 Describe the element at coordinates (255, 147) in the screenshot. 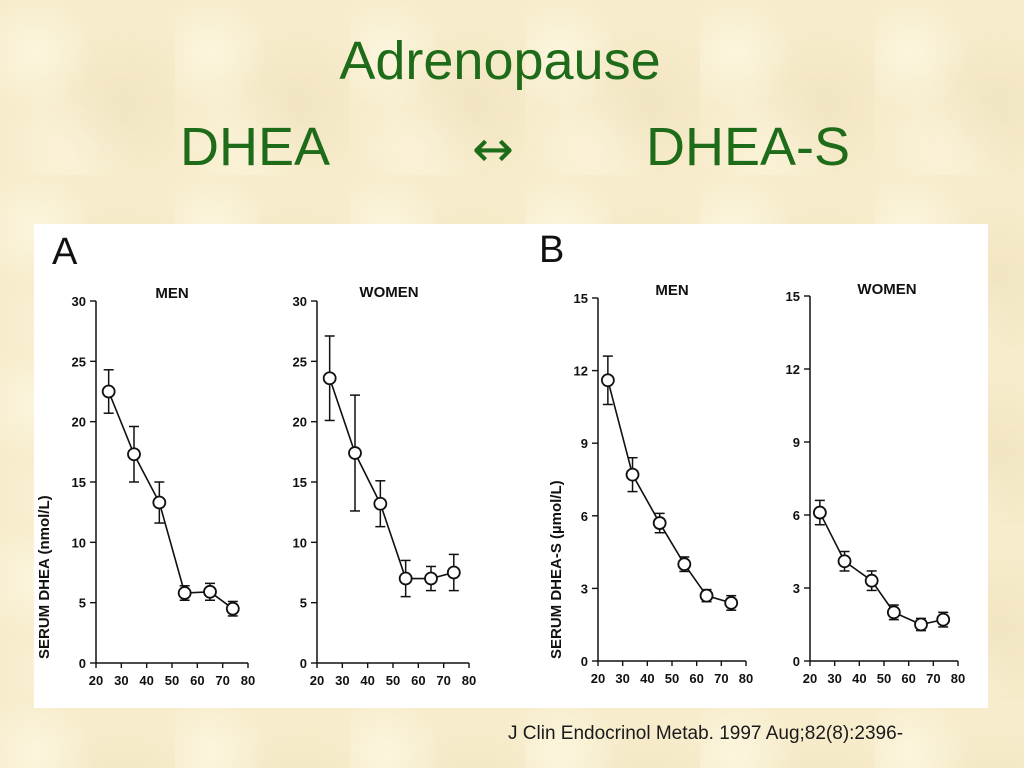

I see `subtitle-dhea: DHEA` at that location.